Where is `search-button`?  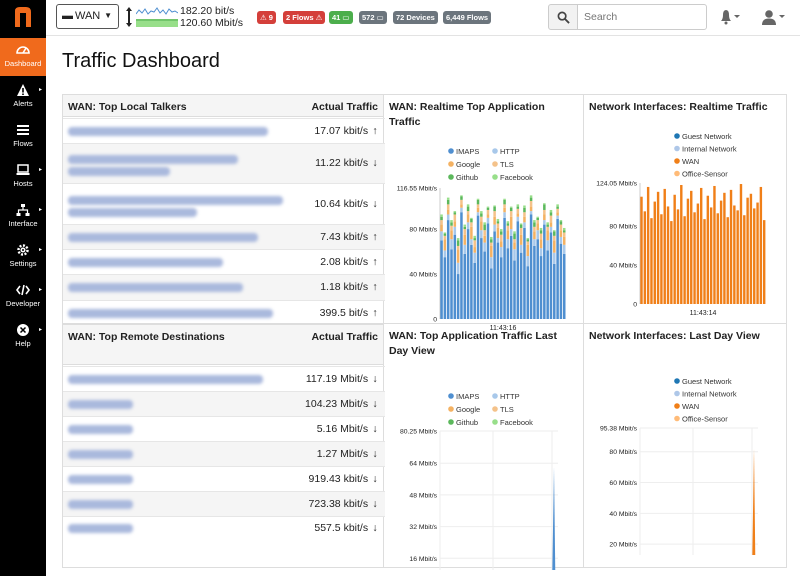 search-button is located at coordinates (563, 17).